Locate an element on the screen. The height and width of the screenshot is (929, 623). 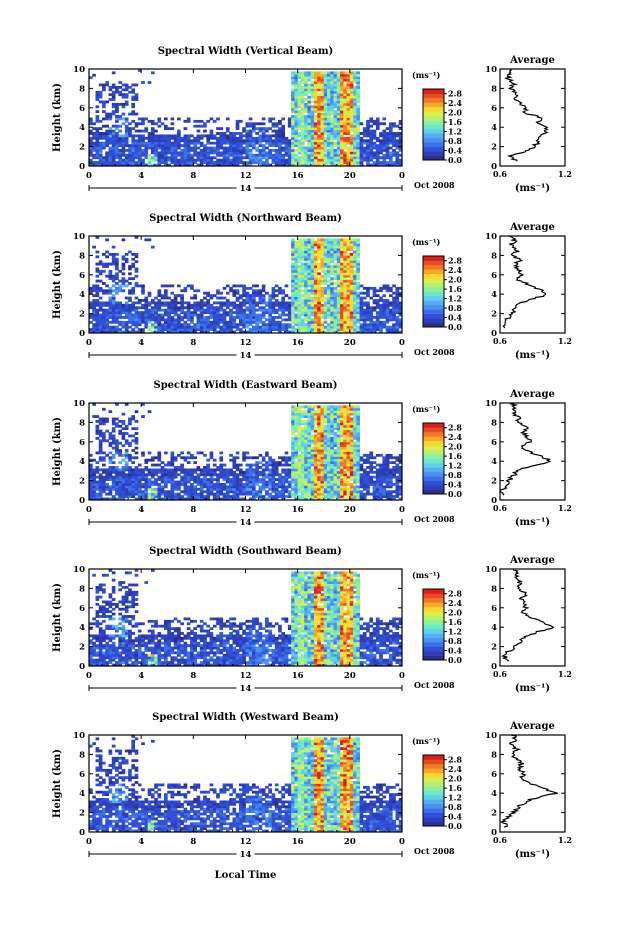
y-tick-label: 2 is located at coordinates (82, 148).